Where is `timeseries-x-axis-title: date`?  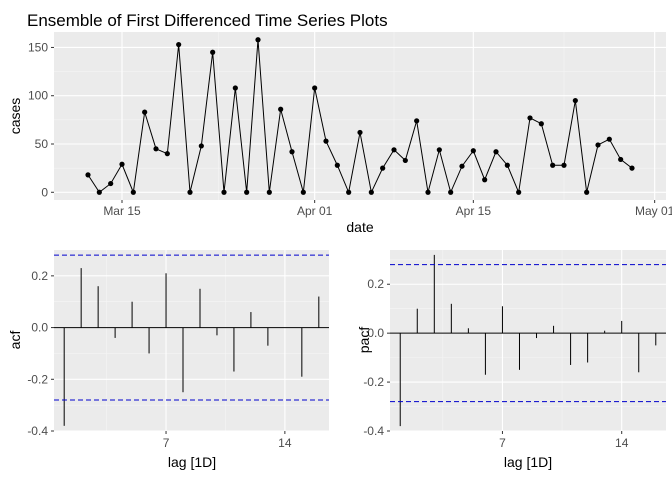 timeseries-x-axis-title: date is located at coordinates (359, 227).